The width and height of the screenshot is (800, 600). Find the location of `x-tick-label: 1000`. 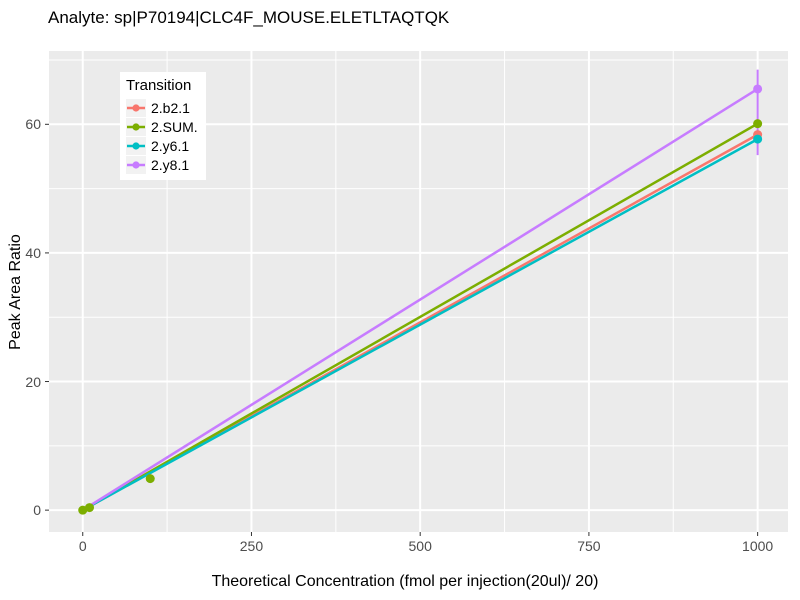

x-tick-label: 1000 is located at coordinates (758, 546).